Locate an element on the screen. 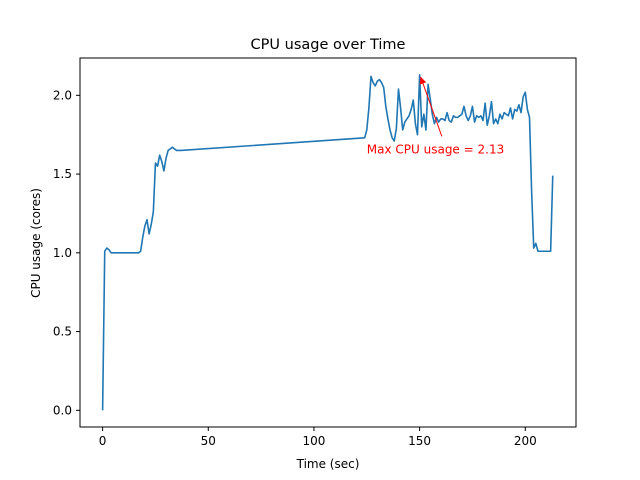  y-tick-label: 1.0 is located at coordinates (62, 253).